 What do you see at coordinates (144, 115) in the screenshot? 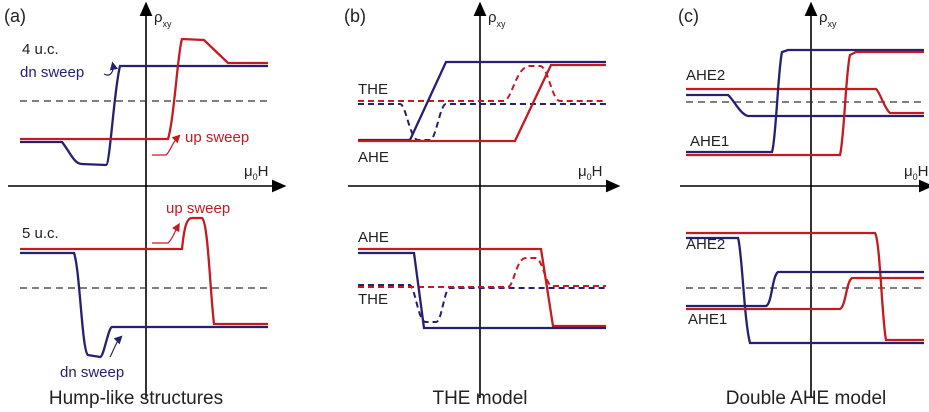
I see `panel-a-top-dn-curve` at bounding box center [144, 115].